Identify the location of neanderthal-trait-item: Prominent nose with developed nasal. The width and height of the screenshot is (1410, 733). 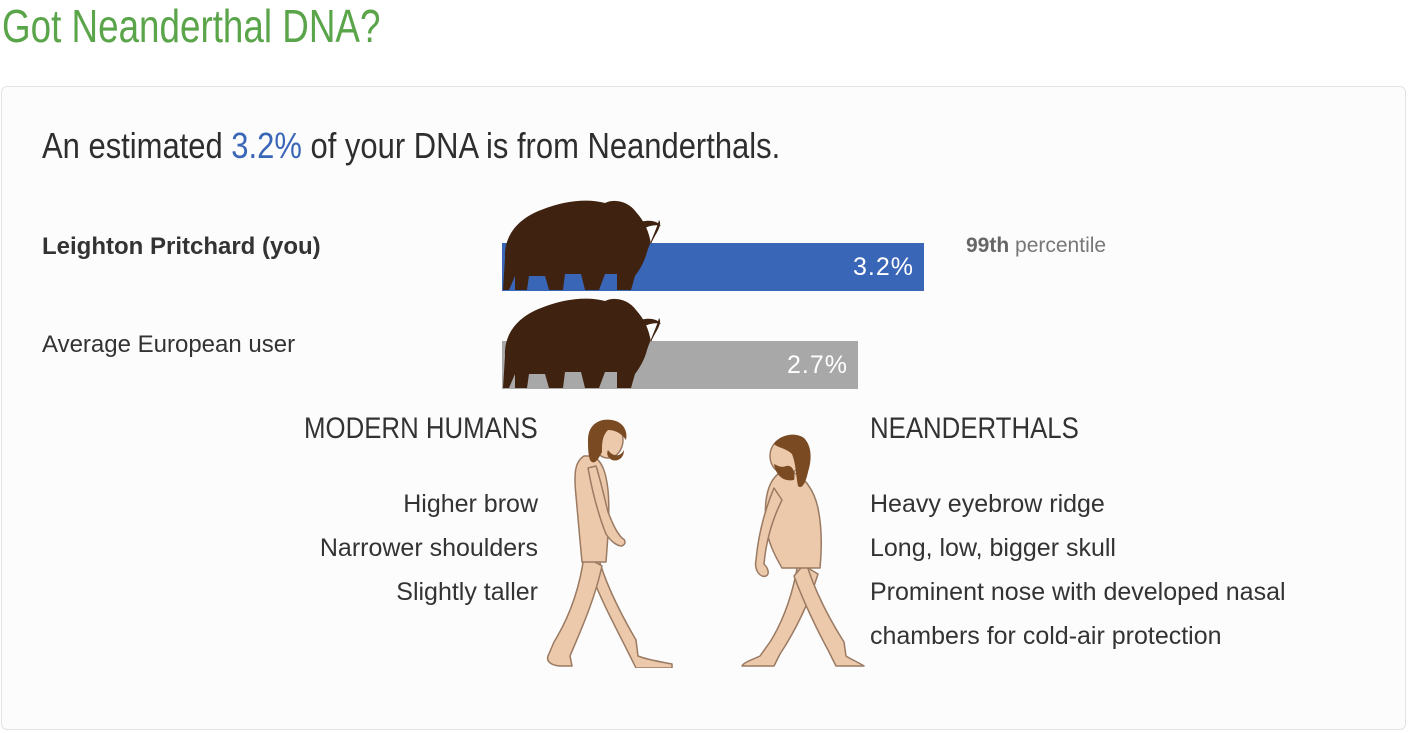
(1078, 592).